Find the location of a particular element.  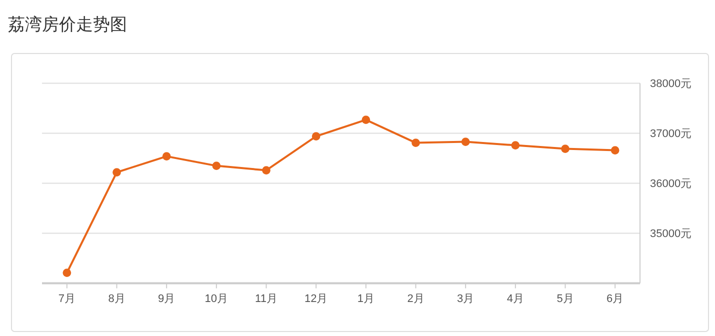

x-tick-label: 4月 is located at coordinates (515, 299).